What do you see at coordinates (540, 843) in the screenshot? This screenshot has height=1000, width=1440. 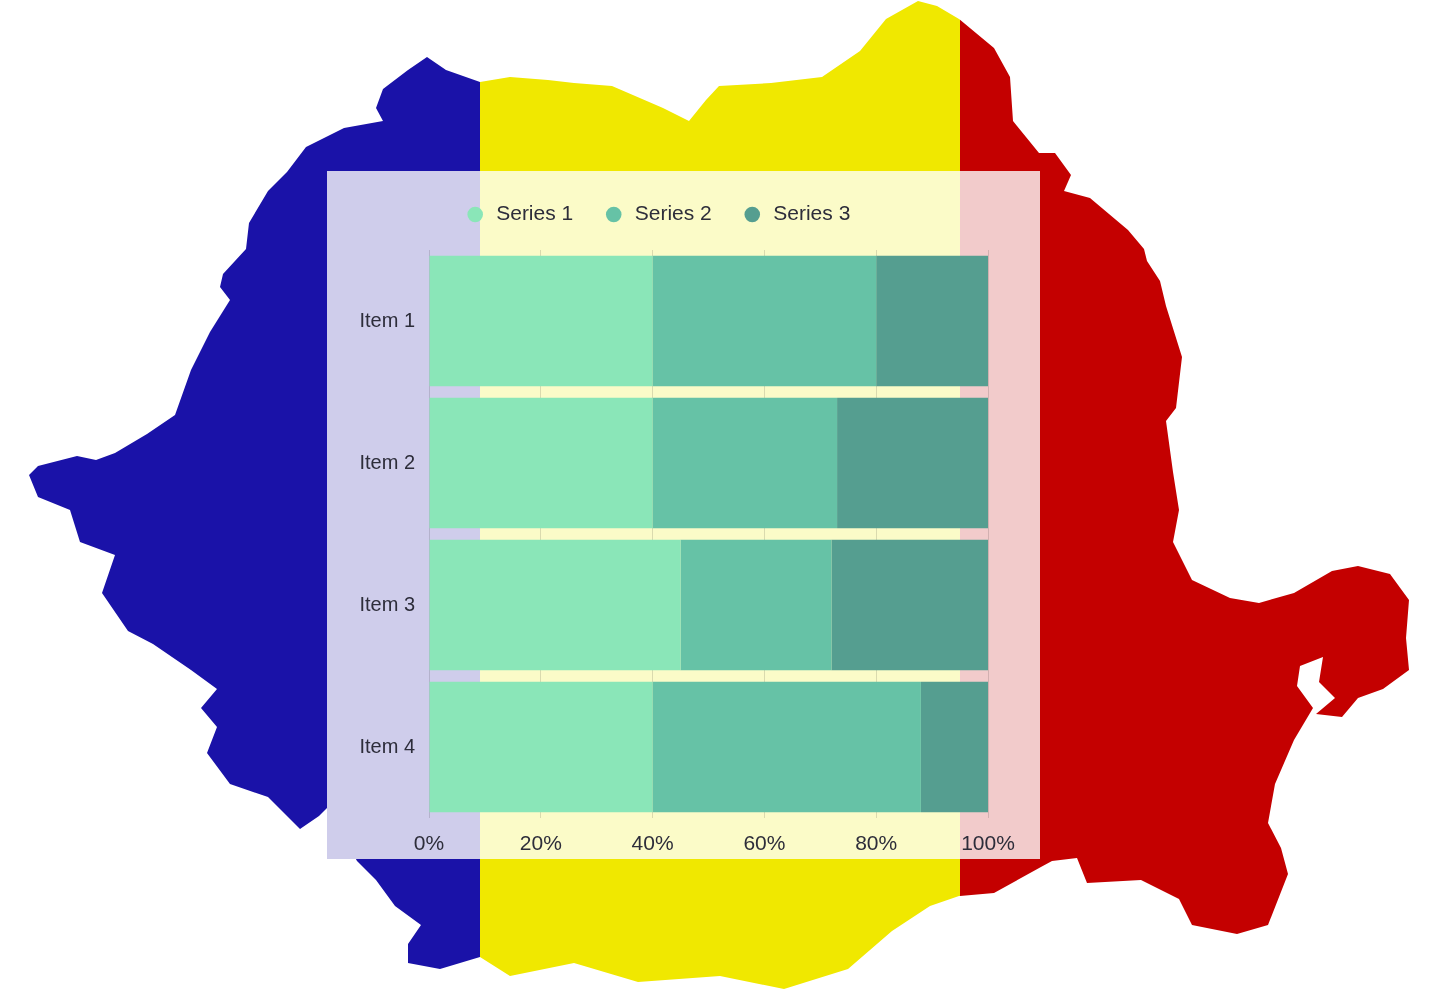 I see `x-tick-label: 20%` at bounding box center [540, 843].